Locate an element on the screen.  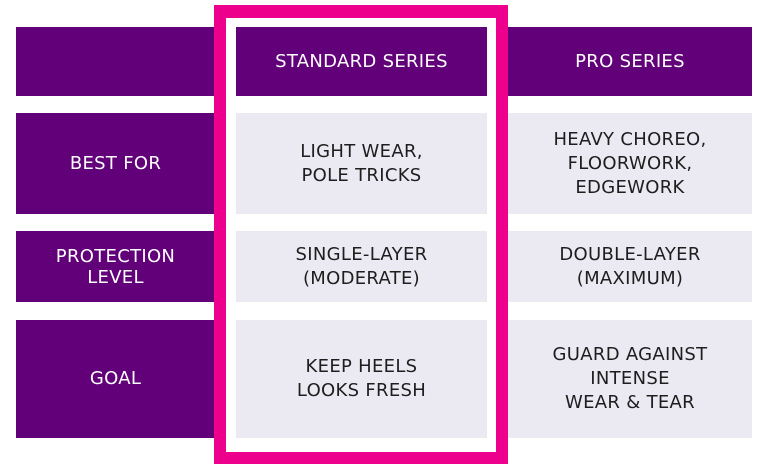
standard-best-for: LIGHT WEAR, POLE TRICKS is located at coordinates (361, 163).